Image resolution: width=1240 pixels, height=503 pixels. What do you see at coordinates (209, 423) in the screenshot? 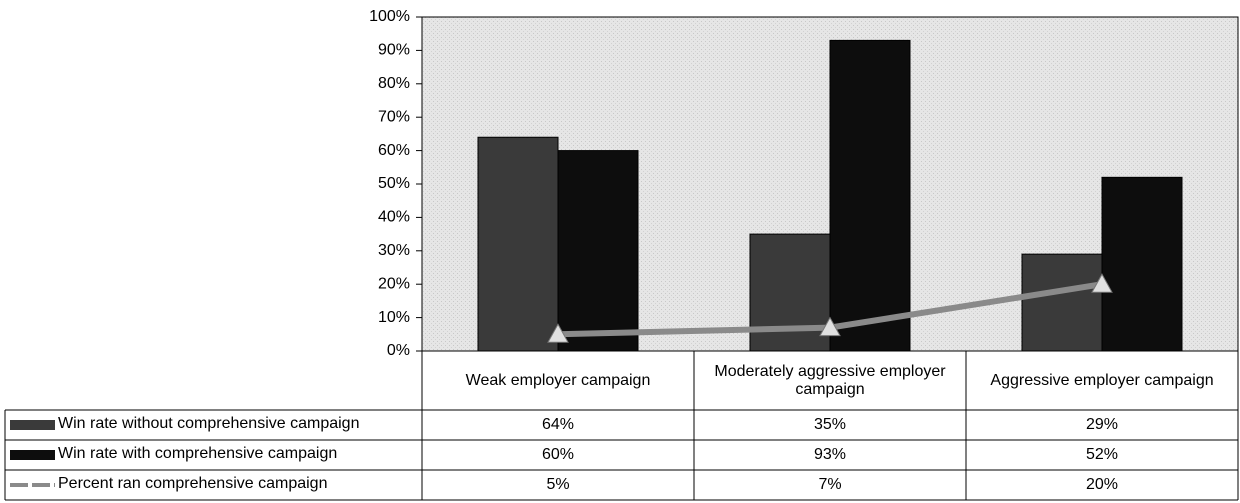
I see `legend-label: Win rate without comprehensive campaign` at bounding box center [209, 423].